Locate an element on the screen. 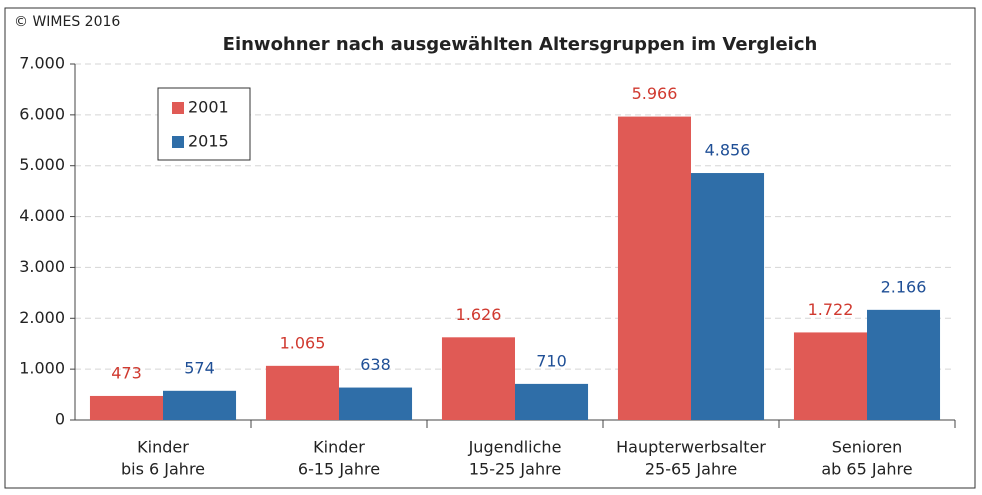 Image resolution: width=982 pixels, height=495 pixels. value-label: 4.856 is located at coordinates (728, 150).